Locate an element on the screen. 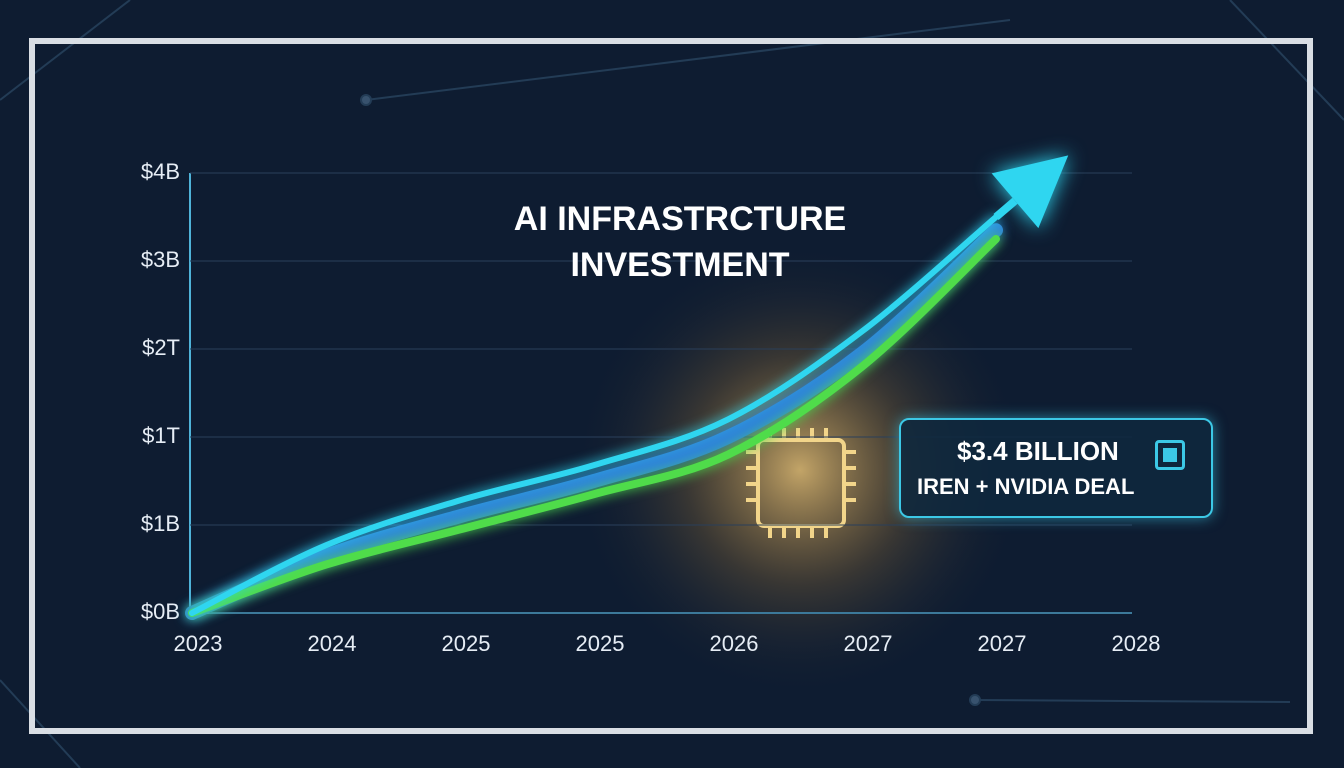 This screenshot has height=768, width=1344. chart-title: AI INFRASTRCTURE INVESTMENT is located at coordinates (680, 242).